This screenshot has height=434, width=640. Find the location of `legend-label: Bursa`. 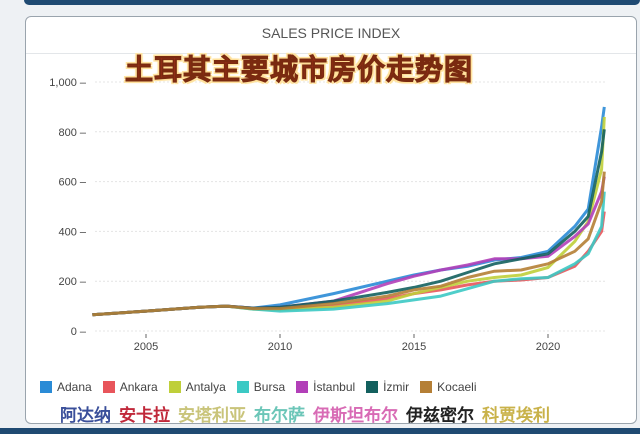

legend-label: Bursa is located at coordinates (269, 387).